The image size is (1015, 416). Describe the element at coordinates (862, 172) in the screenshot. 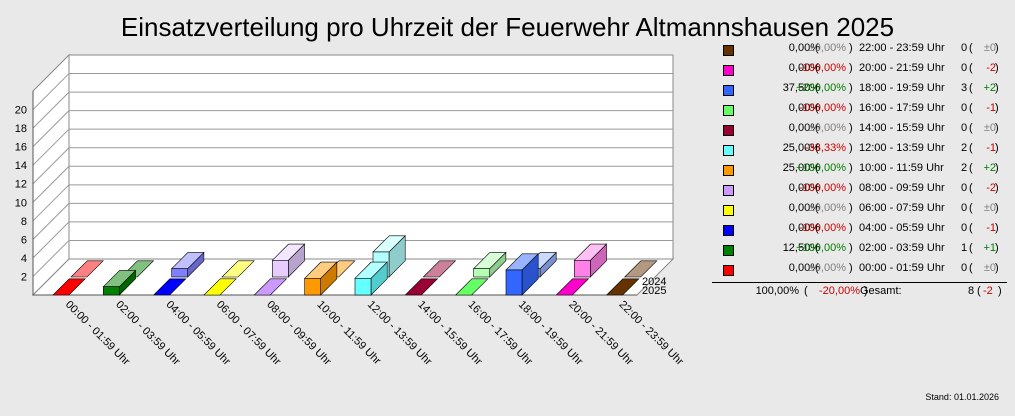

I see `legend-row: 25,00%(+100,00%) 10:00 - 11:59 Uhr 2(+2)` at that location.